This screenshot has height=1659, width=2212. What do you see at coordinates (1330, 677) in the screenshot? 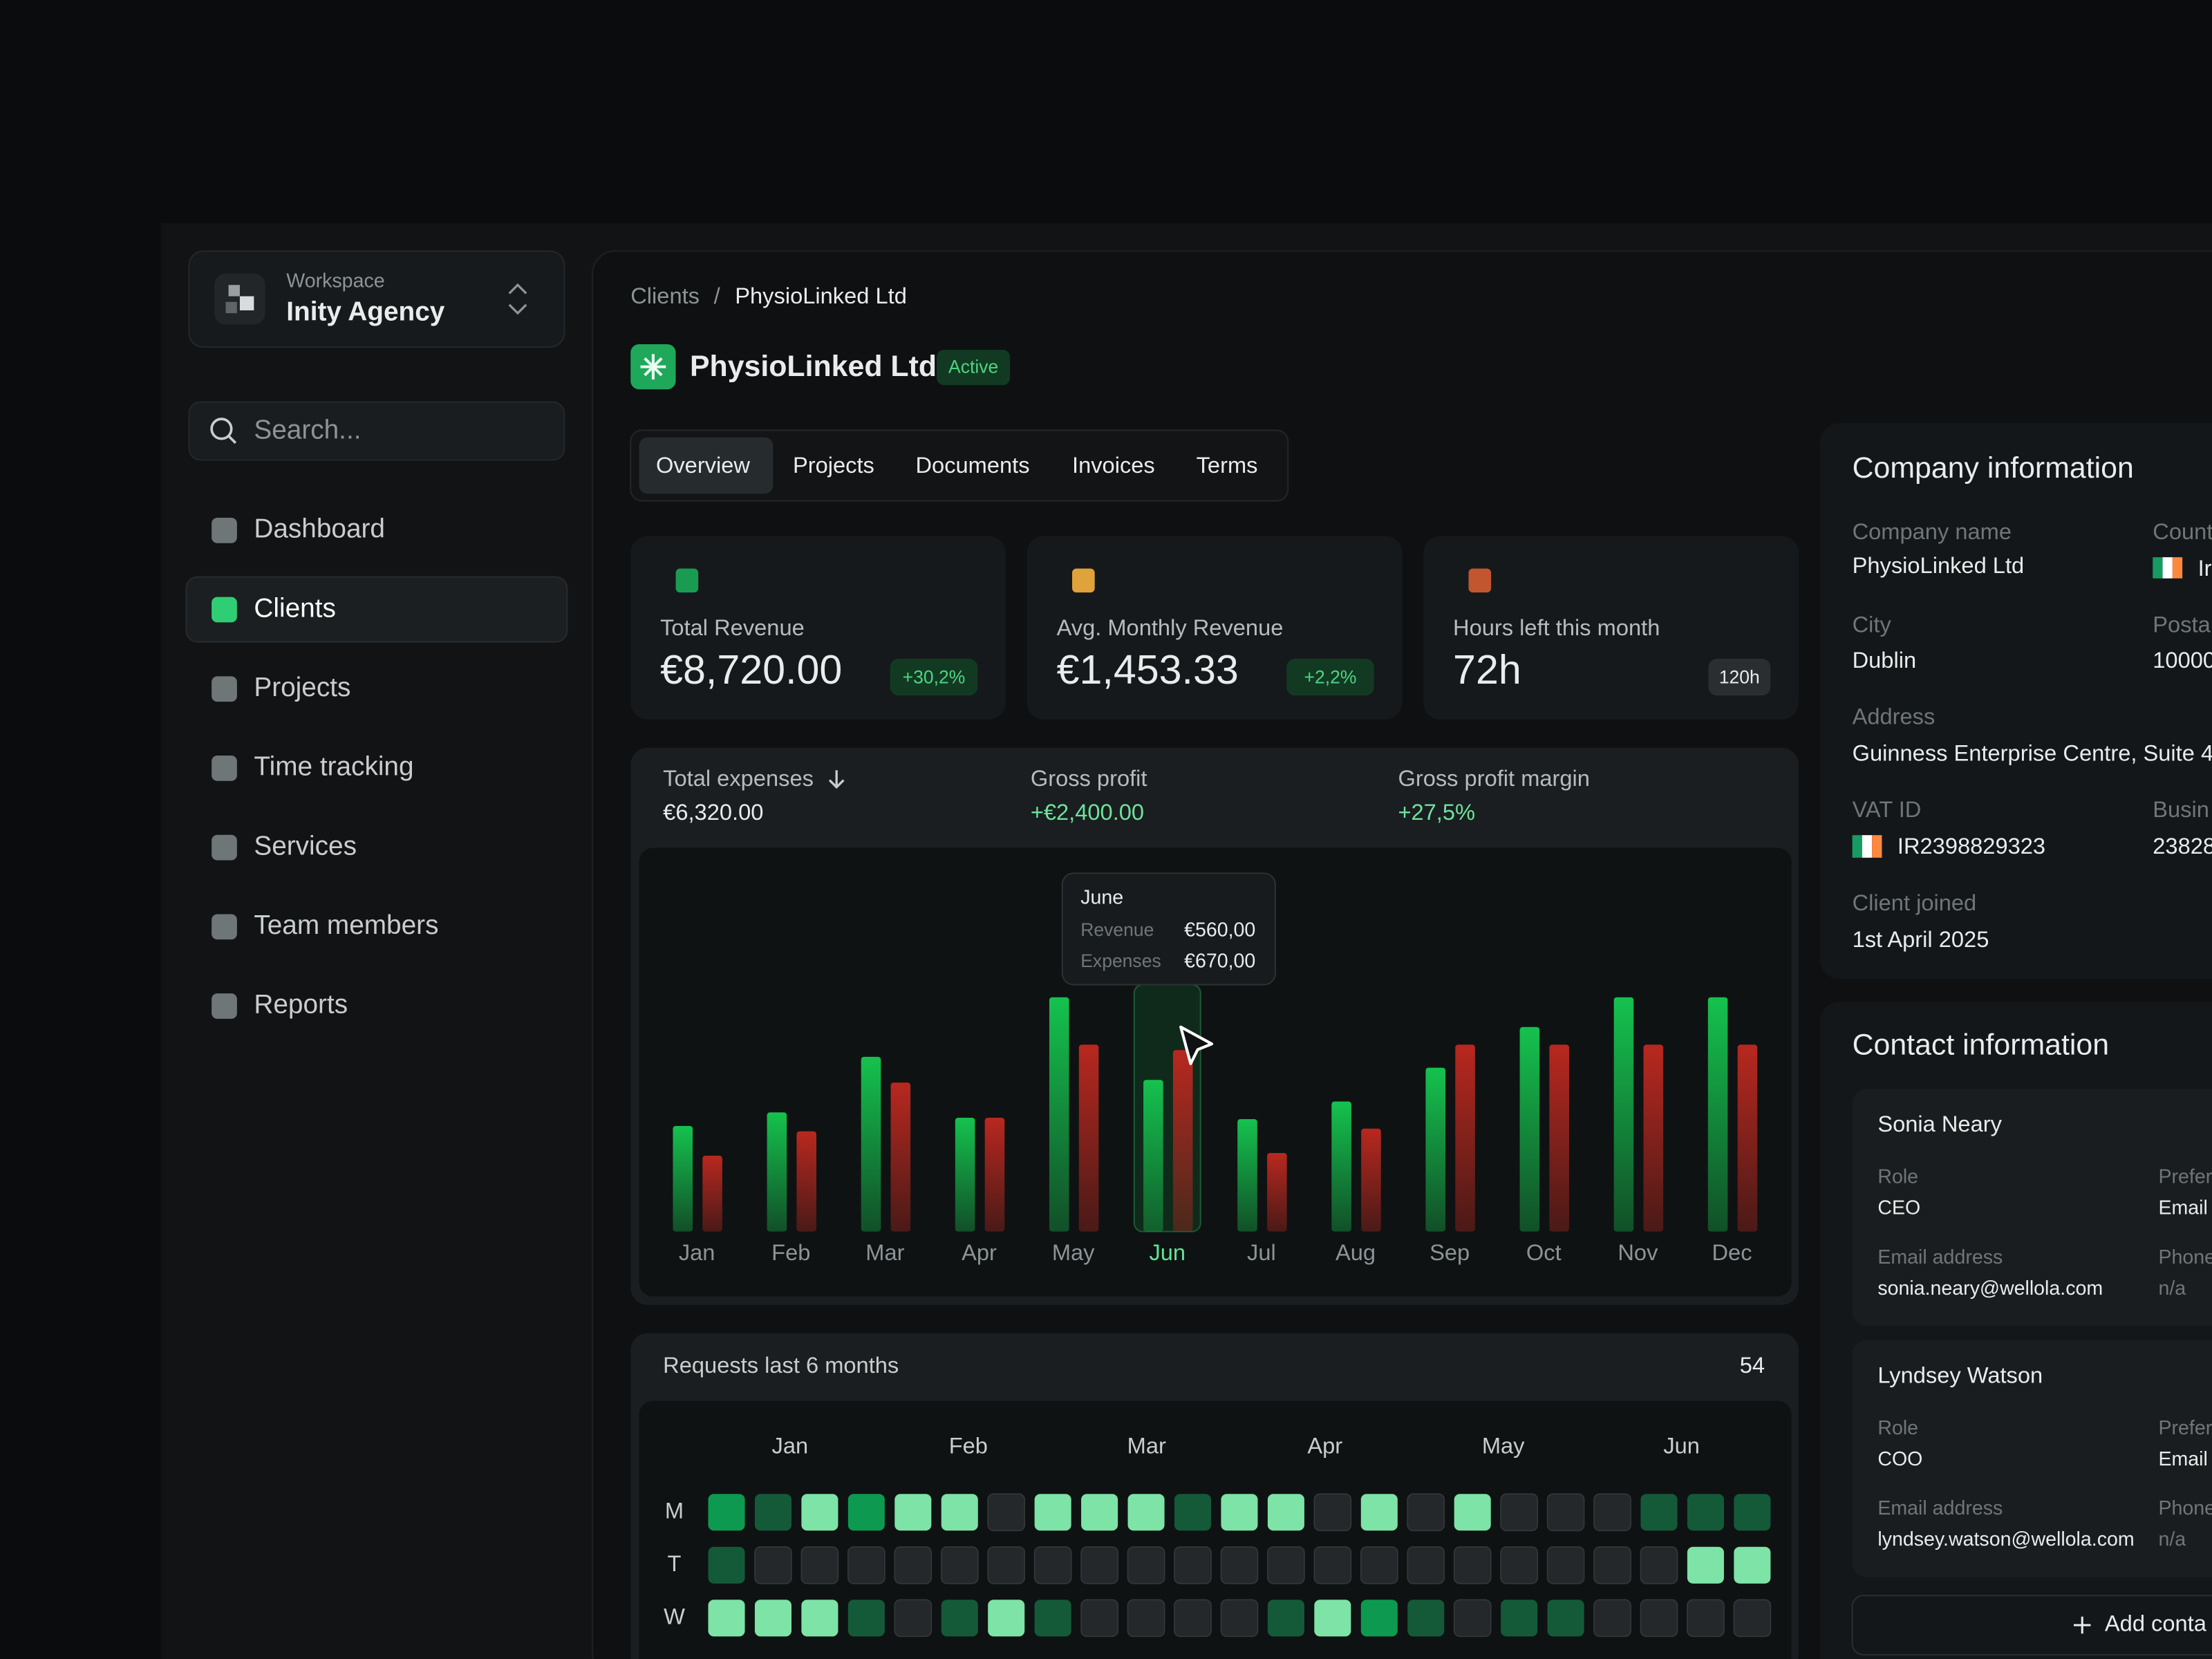
I see `stat-badge` at bounding box center [1330, 677].